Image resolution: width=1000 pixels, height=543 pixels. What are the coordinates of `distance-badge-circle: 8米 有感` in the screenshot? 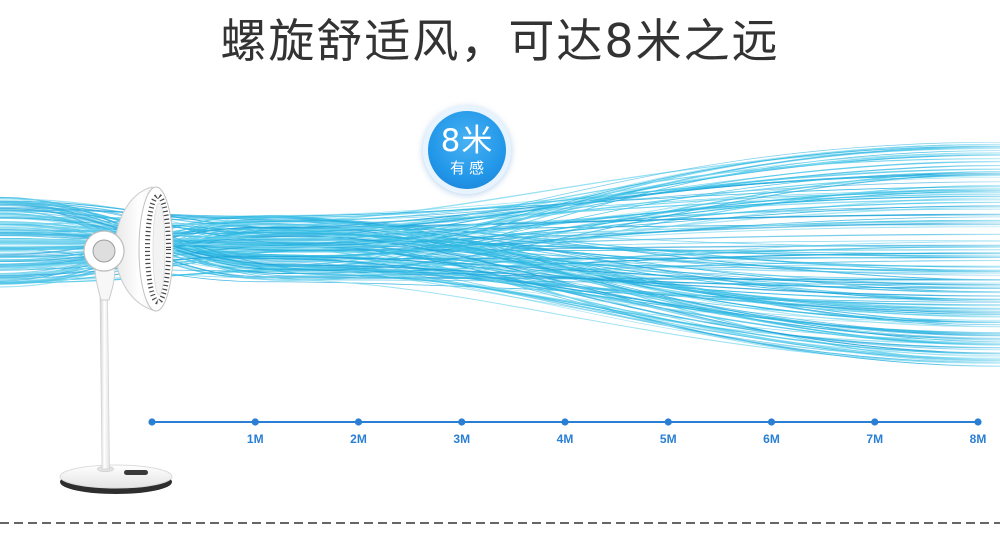 It's located at (467, 150).